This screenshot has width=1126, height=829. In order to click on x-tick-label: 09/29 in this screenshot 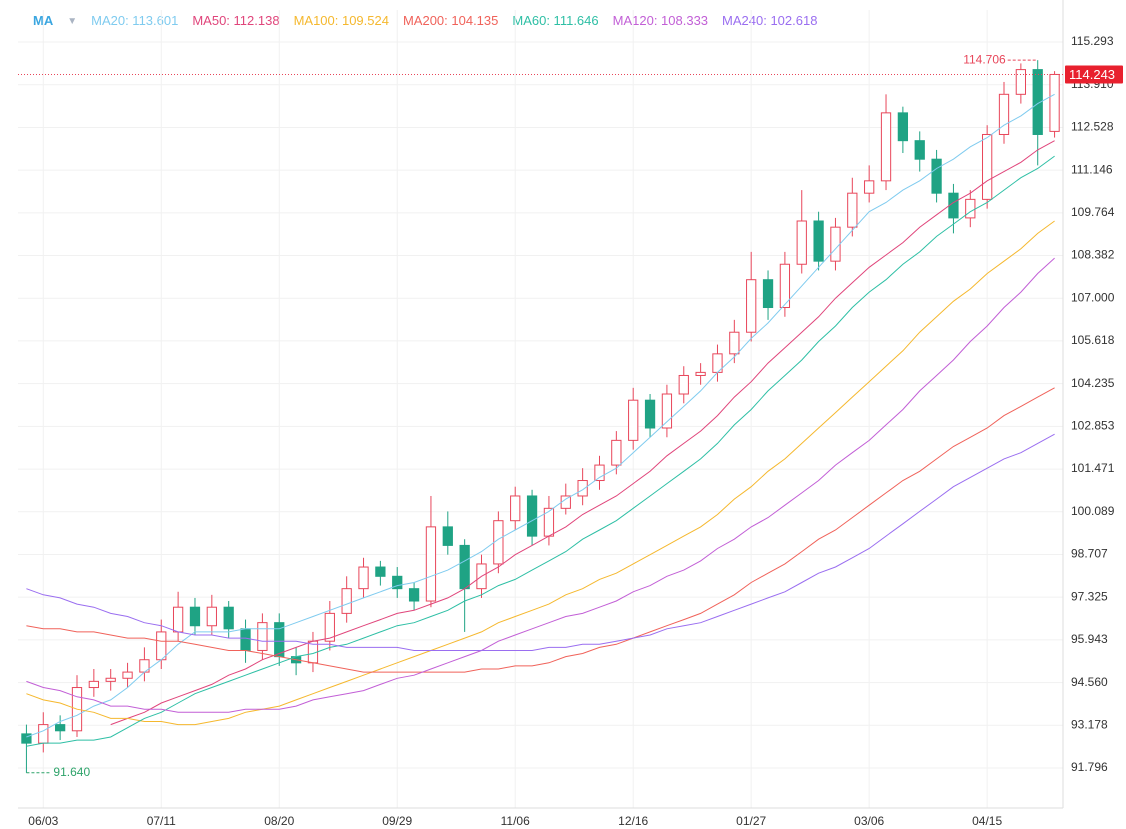, I will do `click(397, 821)`.